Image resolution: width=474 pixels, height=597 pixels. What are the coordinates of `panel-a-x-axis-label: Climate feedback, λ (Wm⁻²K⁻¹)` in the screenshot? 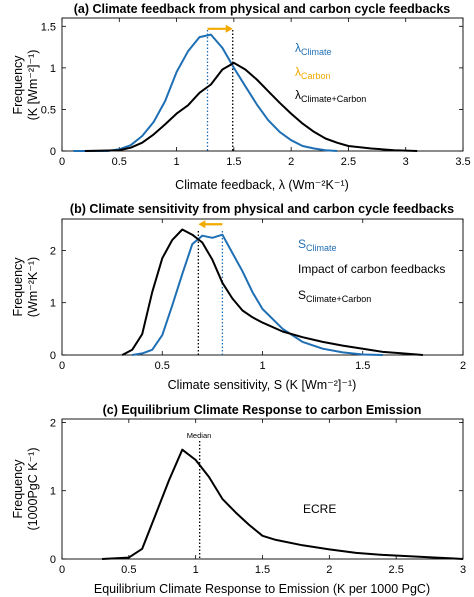 It's located at (262, 185).